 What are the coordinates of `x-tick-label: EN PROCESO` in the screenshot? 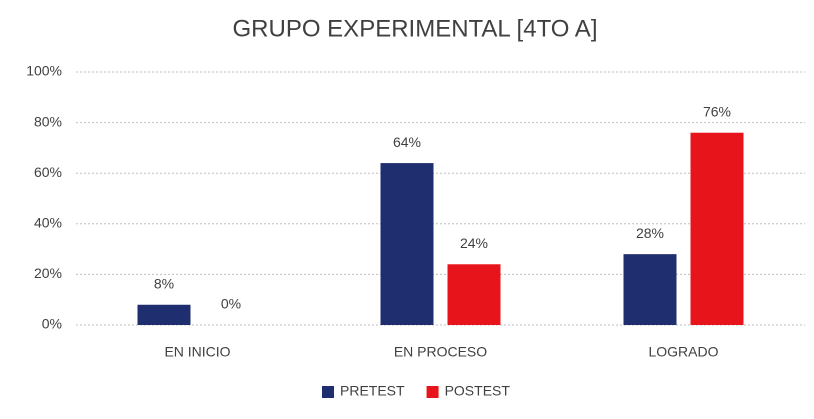 It's located at (440, 352).